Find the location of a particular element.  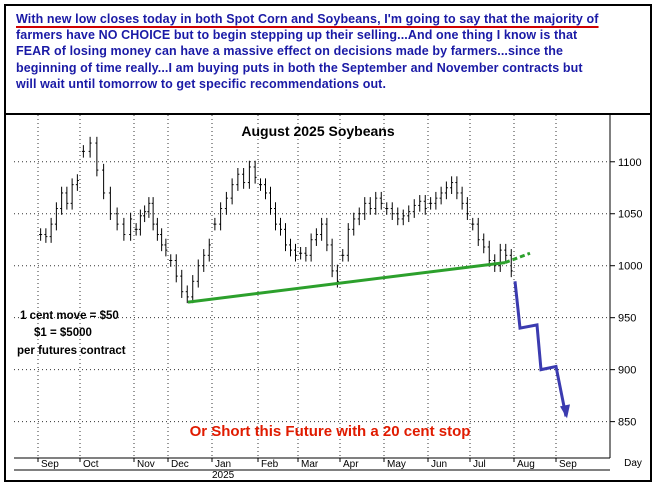

y-tick-label-900: 900 is located at coordinates (627, 371).